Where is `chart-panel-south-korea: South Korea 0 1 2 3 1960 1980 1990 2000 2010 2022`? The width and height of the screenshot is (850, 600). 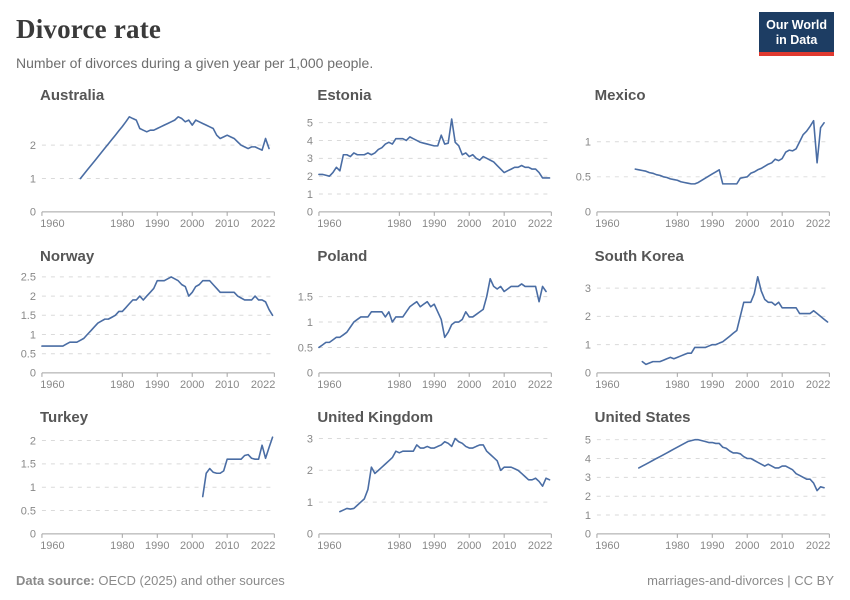 chart-panel-south-korea: South Korea 0 1 2 3 1960 1980 1990 2000 2010 2022 is located at coordinates (702, 316).